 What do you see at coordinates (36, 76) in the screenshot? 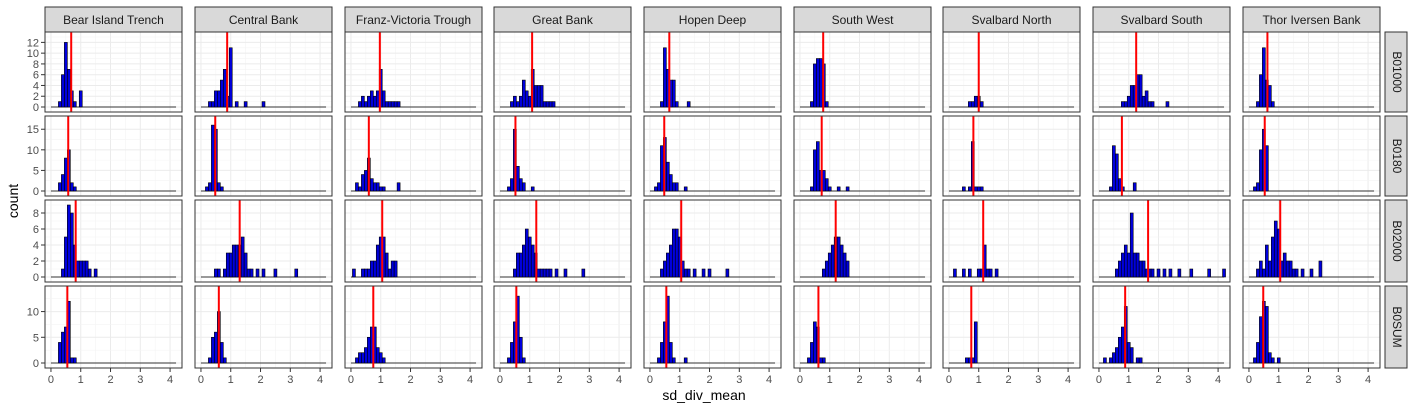
I see `y-tick-label: 6` at bounding box center [36, 76].